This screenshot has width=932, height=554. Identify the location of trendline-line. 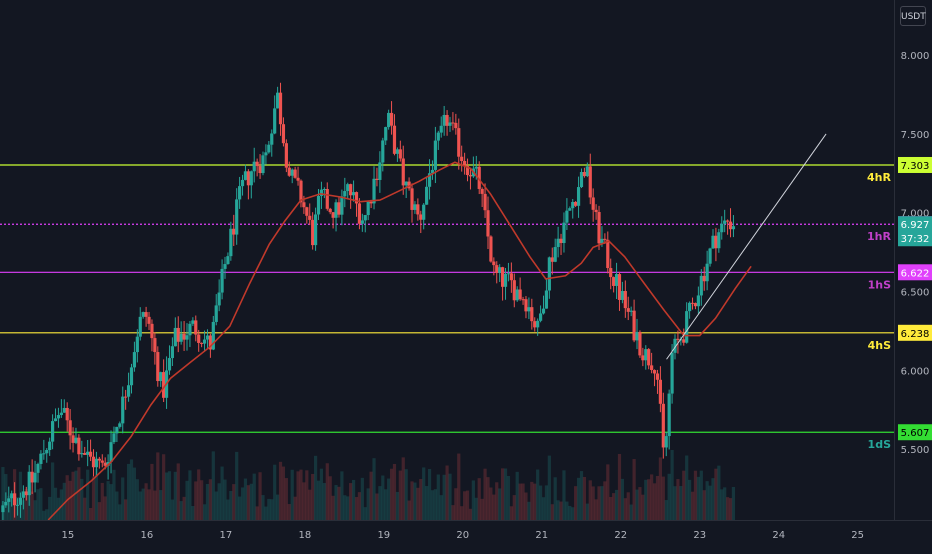
(746, 246).